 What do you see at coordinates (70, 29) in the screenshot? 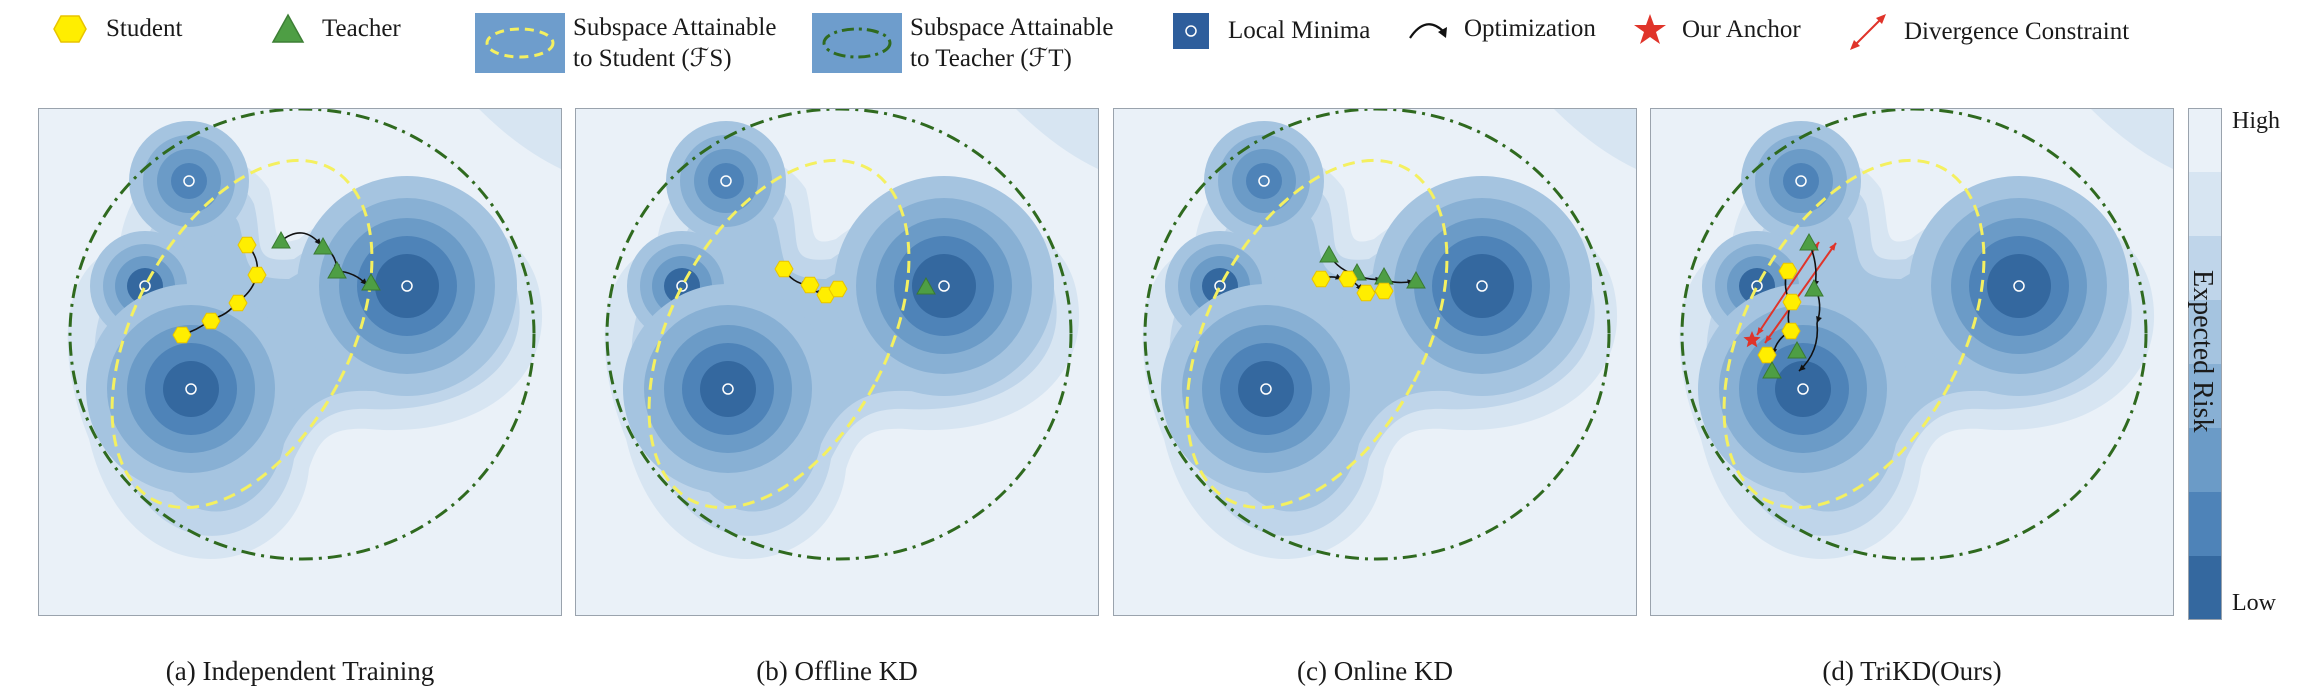
I see `student-hexagon-icon` at bounding box center [70, 29].